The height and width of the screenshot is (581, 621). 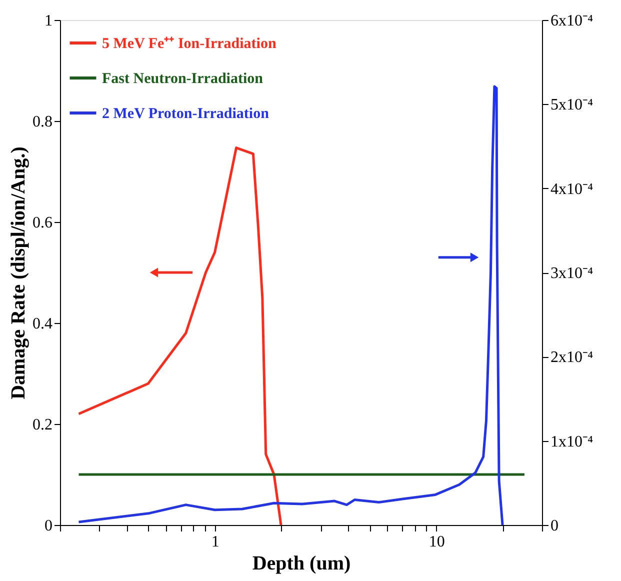 What do you see at coordinates (572, 441) in the screenshot?
I see `y2-tick-label: 1x10⁻⁴` at bounding box center [572, 441].